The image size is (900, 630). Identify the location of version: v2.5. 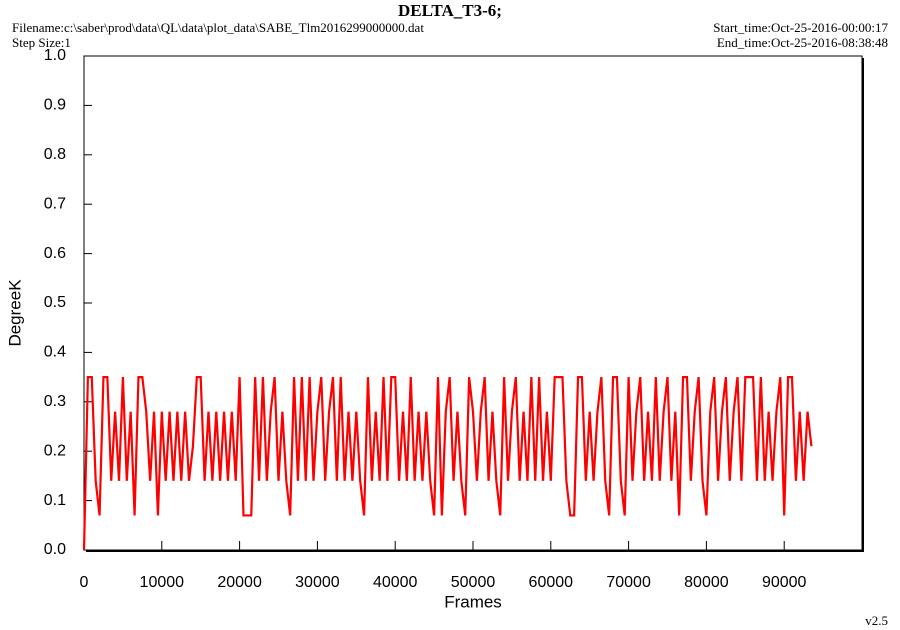
(876, 620).